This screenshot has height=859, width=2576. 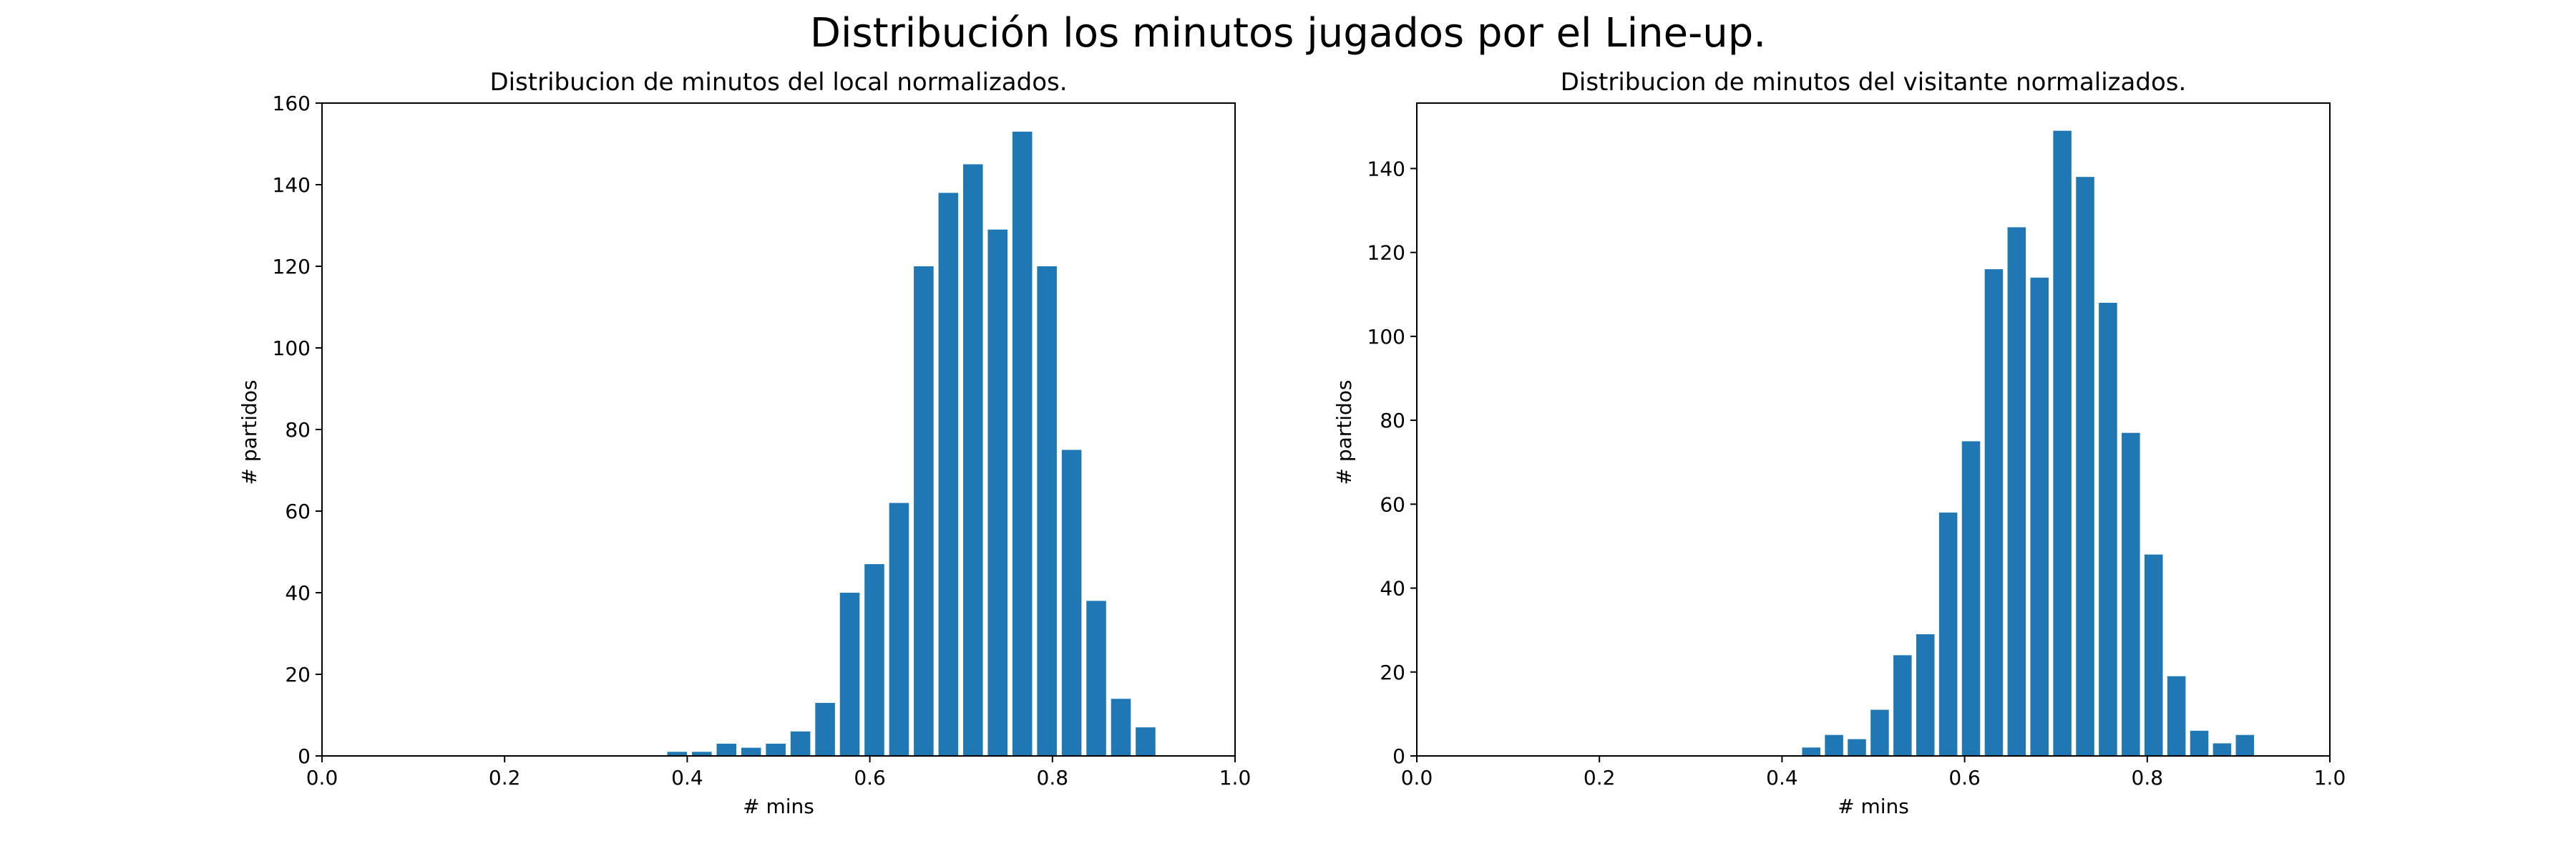 What do you see at coordinates (1392, 589) in the screenshot?
I see `y-tick-label-visitante: 40` at bounding box center [1392, 589].